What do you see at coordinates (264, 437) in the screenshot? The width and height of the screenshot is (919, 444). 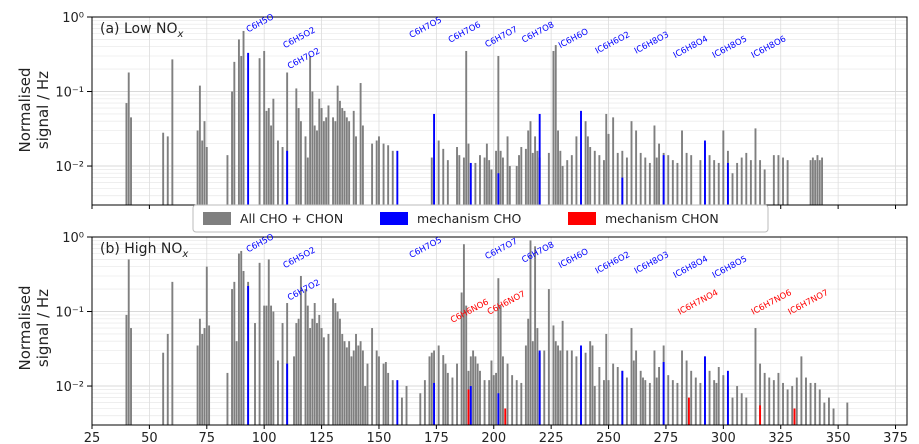 I see `x-tick-label: 100` at bounding box center [264, 437].